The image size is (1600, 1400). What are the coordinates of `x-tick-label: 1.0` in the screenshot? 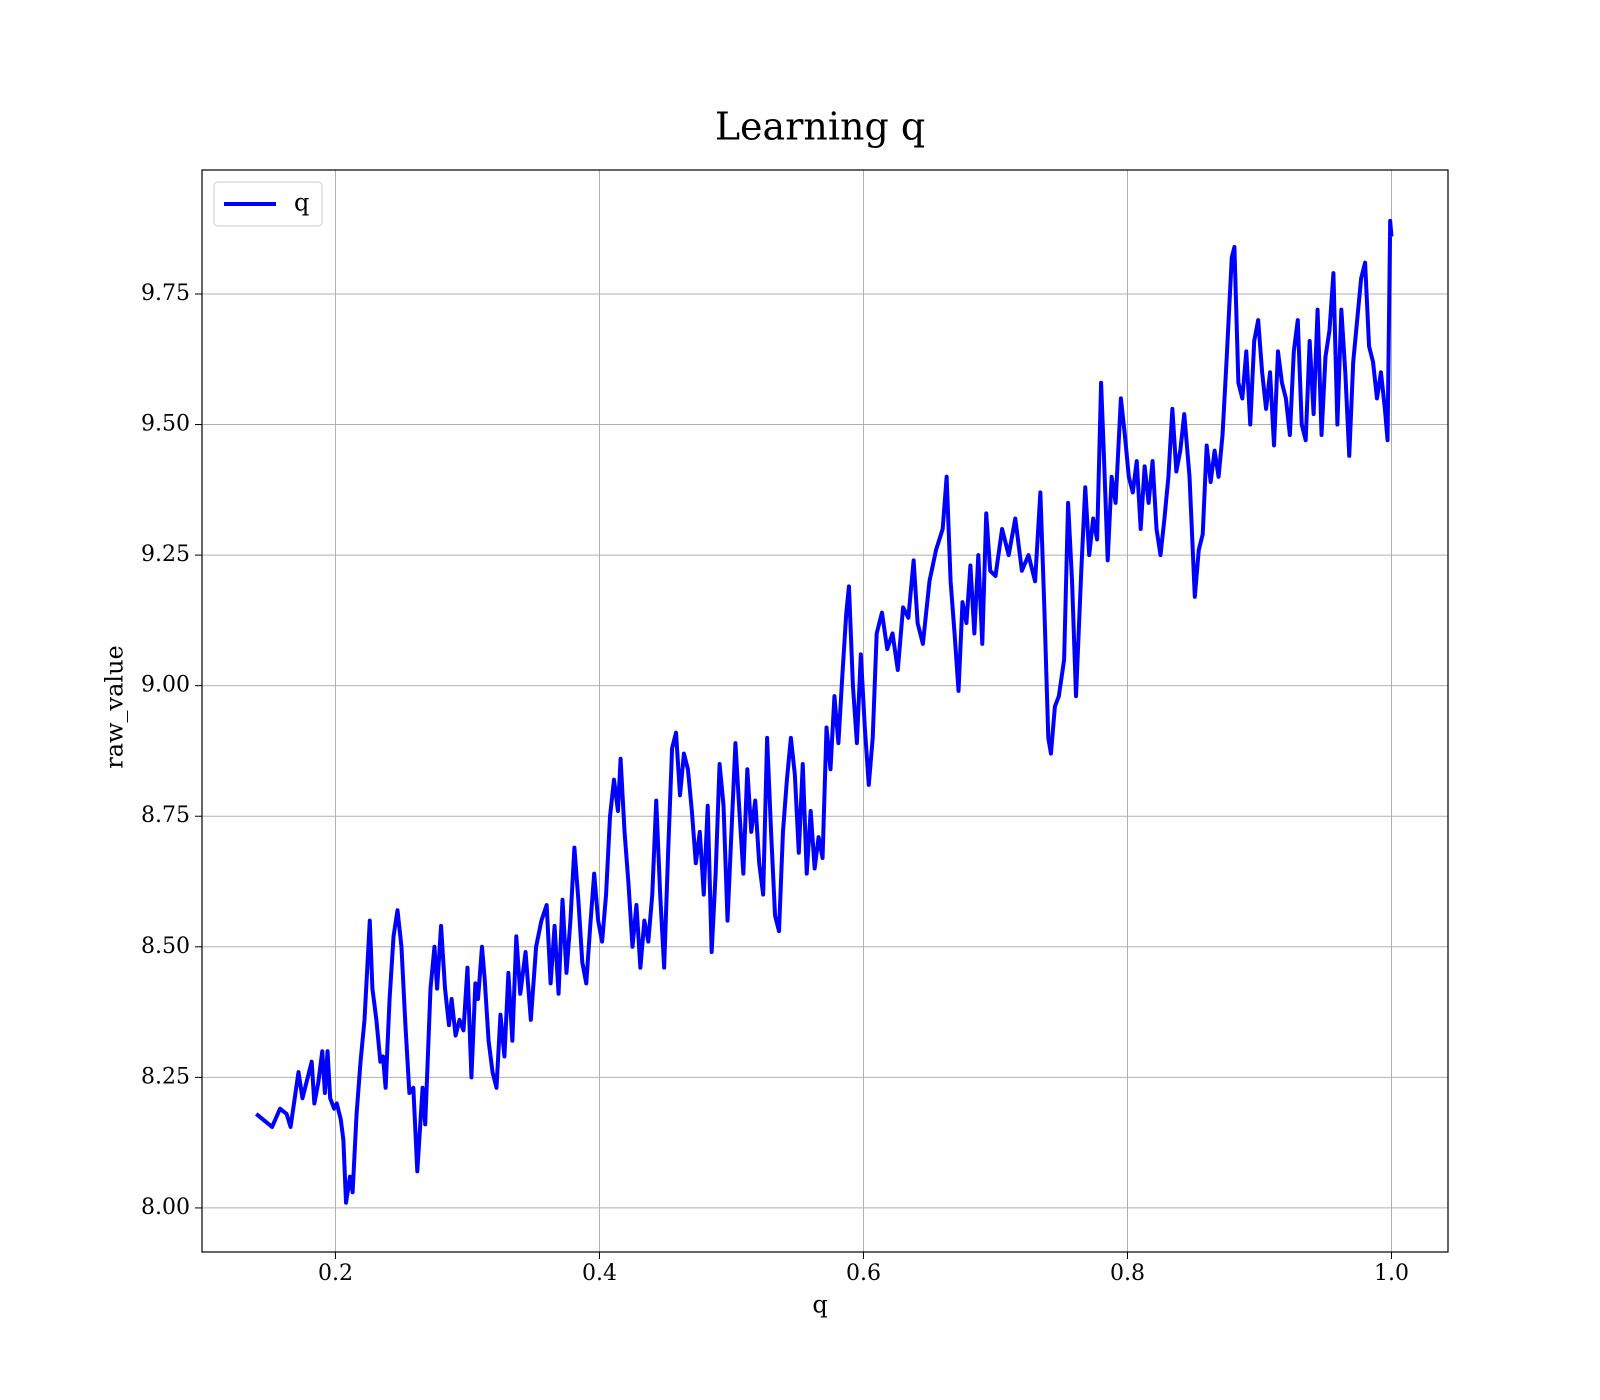 It's located at (1391, 1273).